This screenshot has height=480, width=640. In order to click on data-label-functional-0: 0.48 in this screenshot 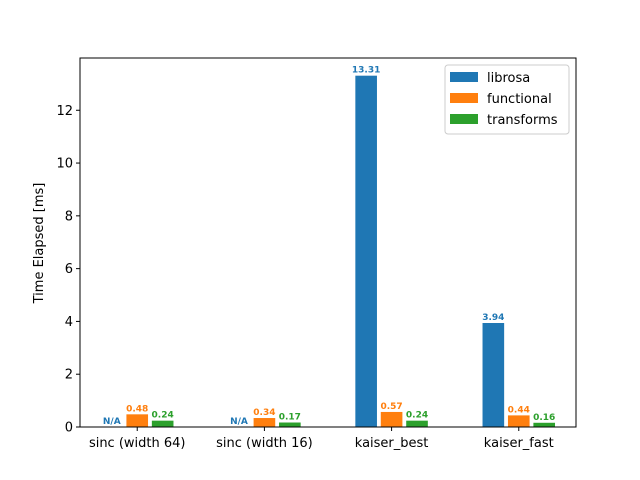, I will do `click(137, 409)`.